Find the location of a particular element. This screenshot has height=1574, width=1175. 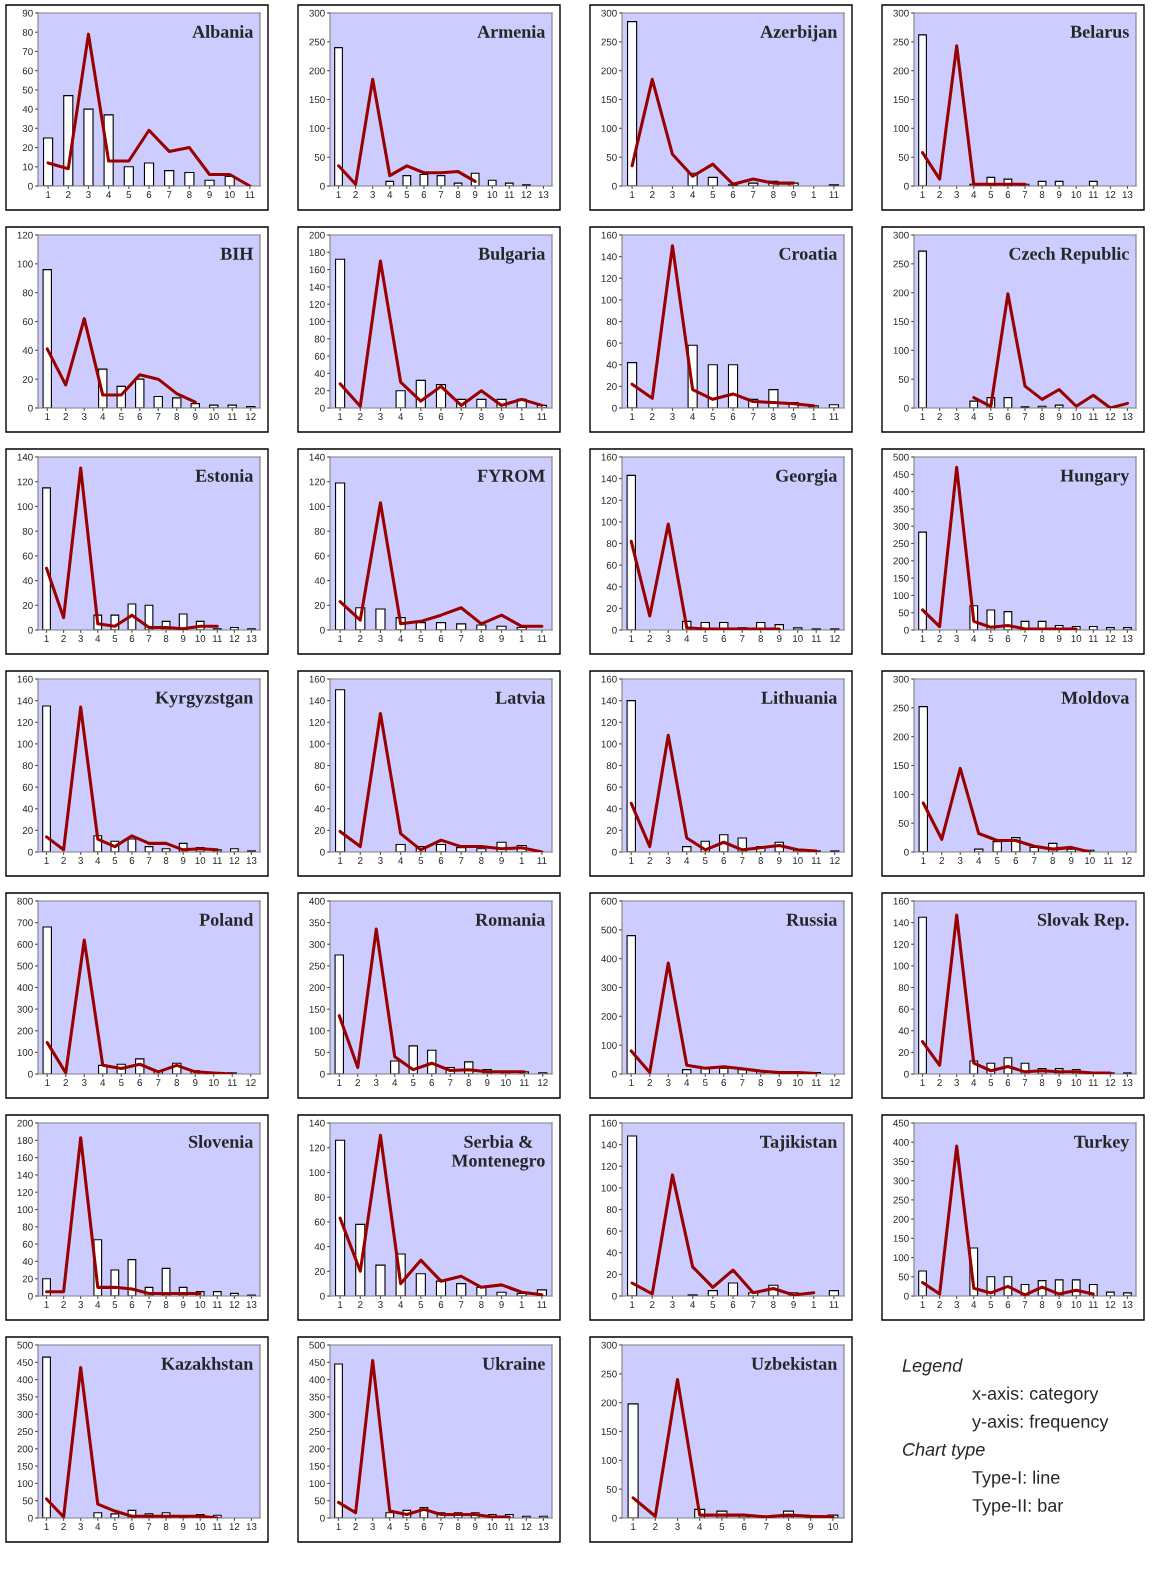

text: Legend is located at coordinates (932, 1367).